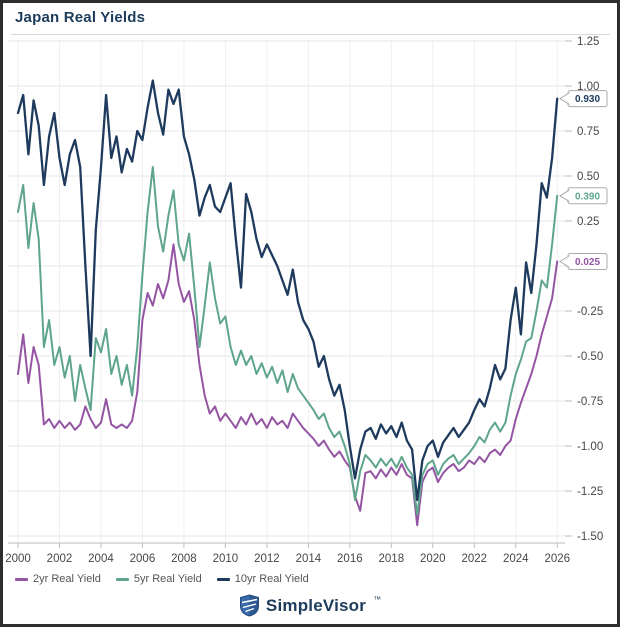 Image resolution: width=620 pixels, height=627 pixels. What do you see at coordinates (590, 492) in the screenshot?
I see `svg-text: -1.25` at bounding box center [590, 492].